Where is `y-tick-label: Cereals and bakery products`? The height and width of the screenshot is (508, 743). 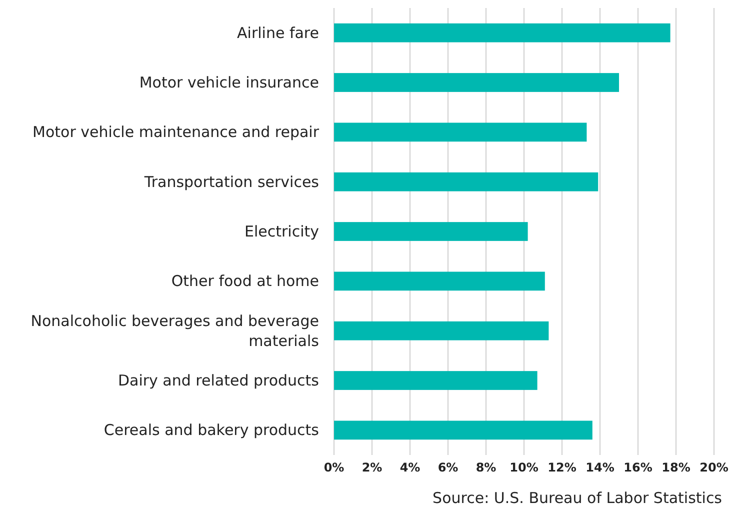 y-tick-label: Cereals and bakery products is located at coordinates (212, 430).